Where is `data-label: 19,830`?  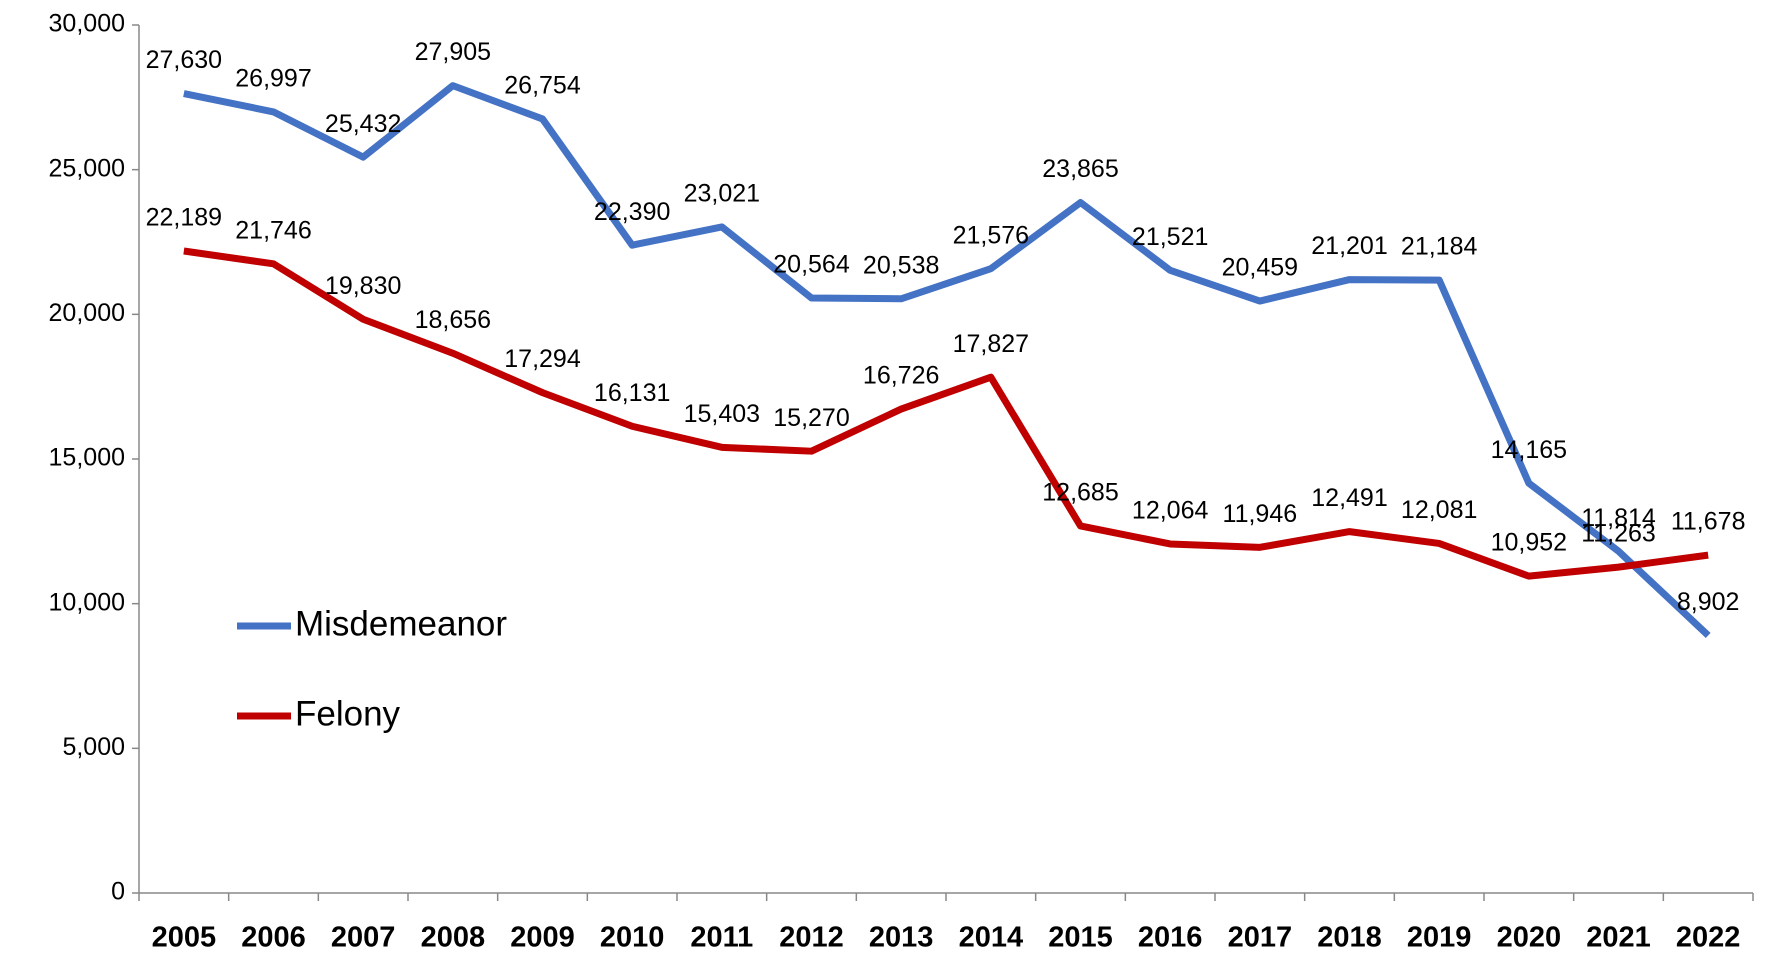
data-label: 19,830 is located at coordinates (363, 286).